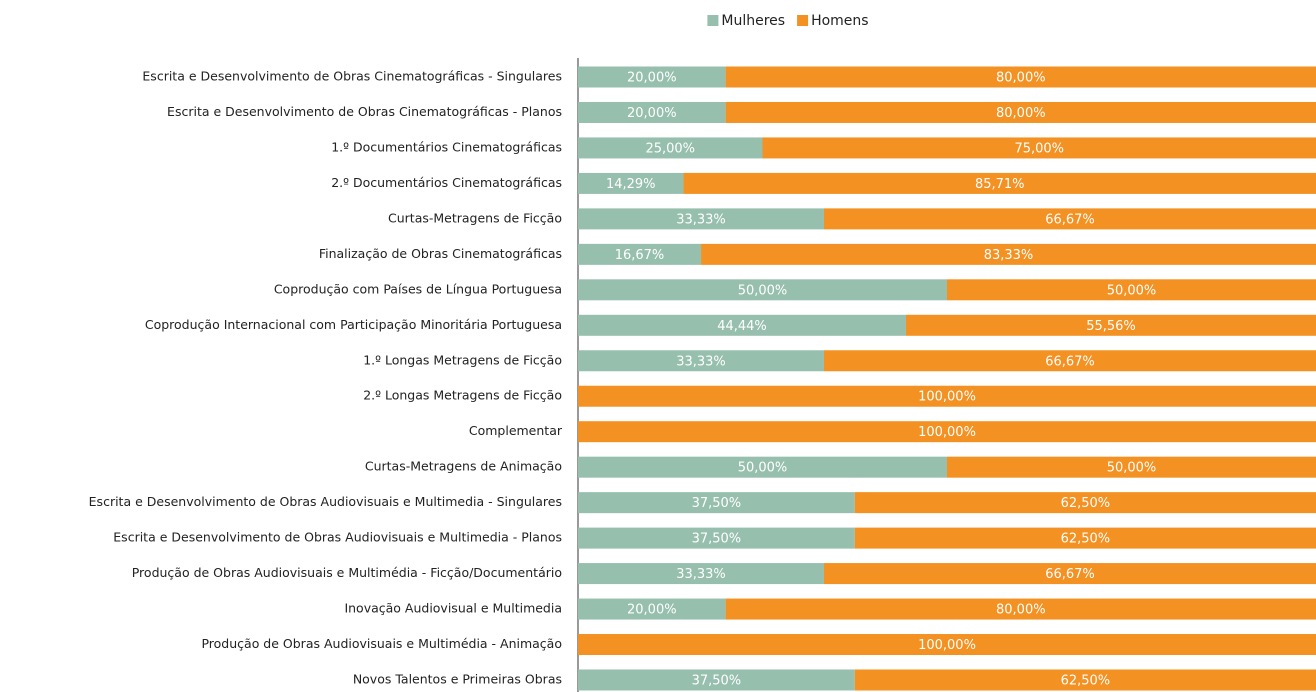  I want to click on value-label: 85,71%, so click(1000, 184).